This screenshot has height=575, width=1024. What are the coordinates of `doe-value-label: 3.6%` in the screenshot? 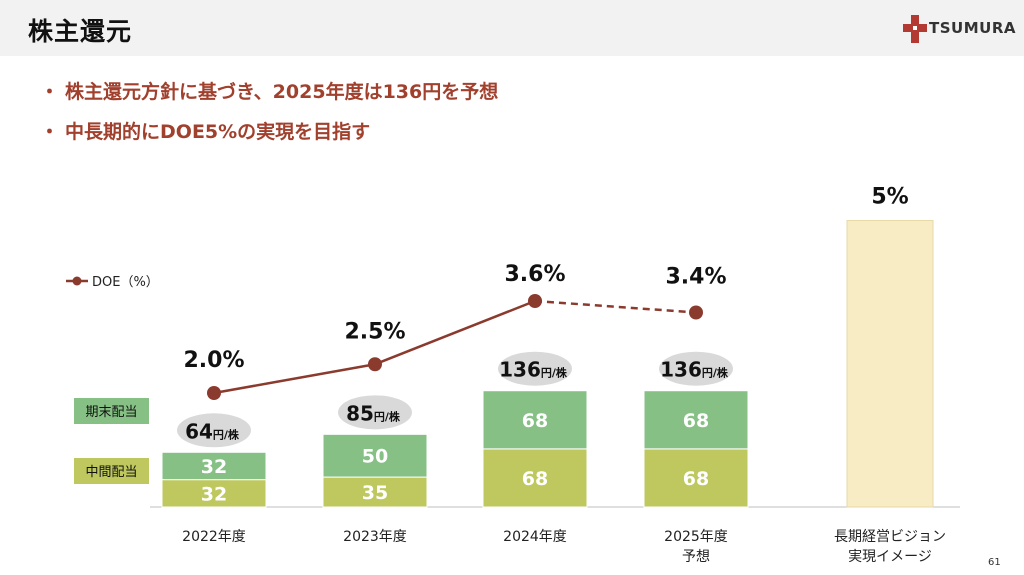 It's located at (534, 274).